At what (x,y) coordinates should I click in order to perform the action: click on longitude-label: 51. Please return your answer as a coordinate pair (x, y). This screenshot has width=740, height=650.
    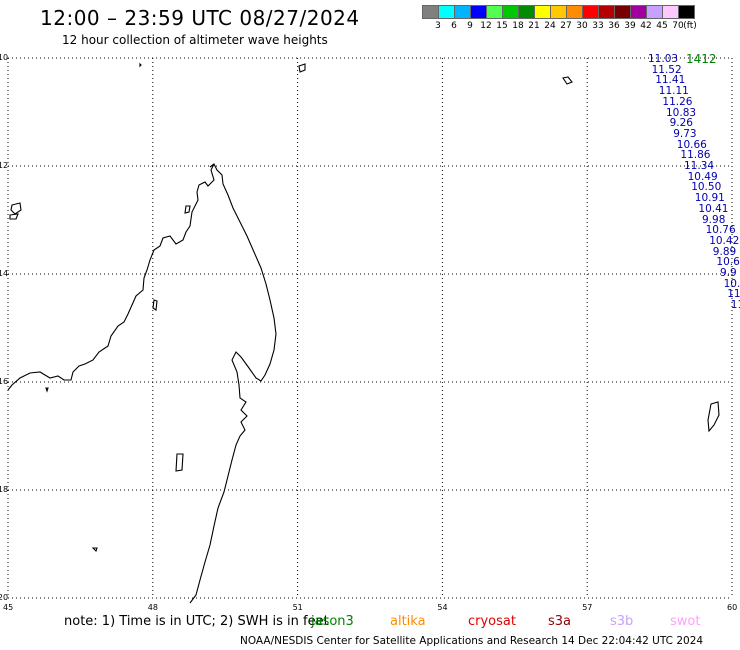
    Looking at the image, I should click on (297, 607).